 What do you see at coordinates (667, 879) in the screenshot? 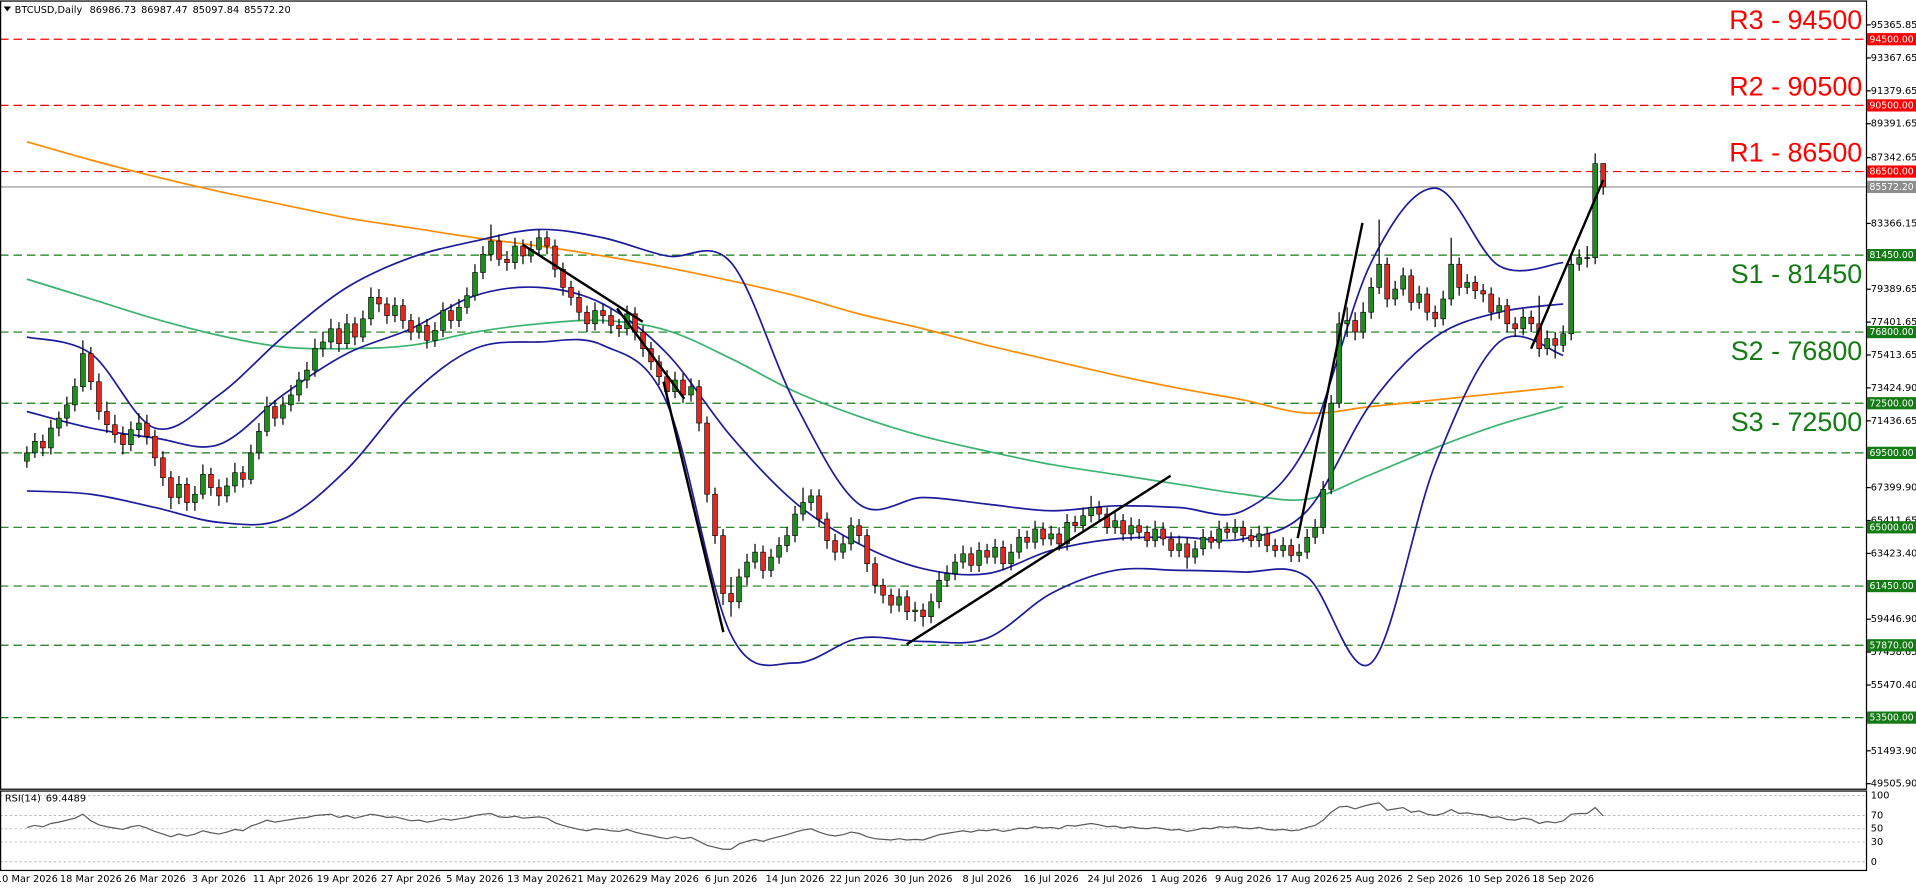
I see `x-tick-label: 29 May 2026` at bounding box center [667, 879].